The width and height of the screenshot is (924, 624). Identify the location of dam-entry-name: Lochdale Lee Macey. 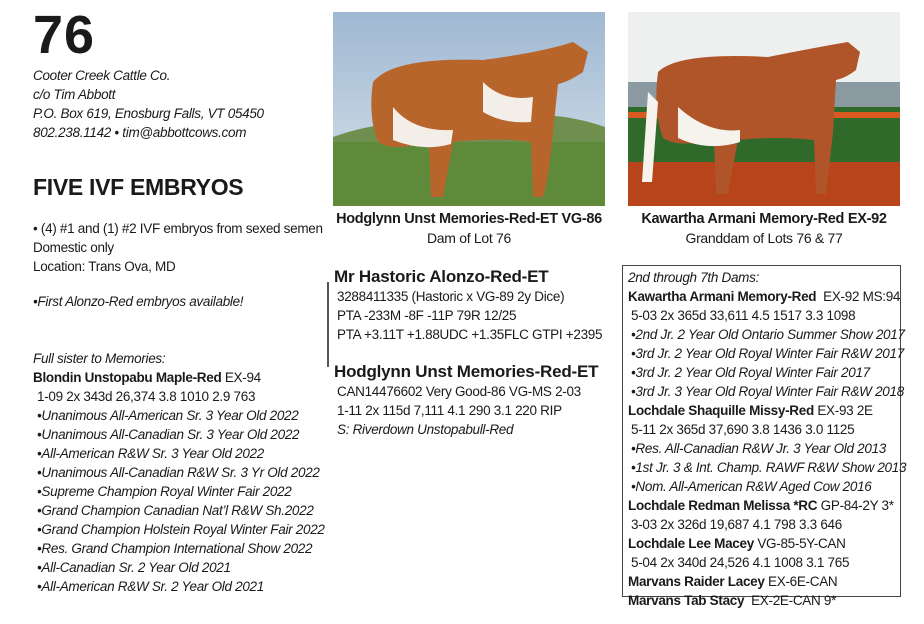
(691, 543).